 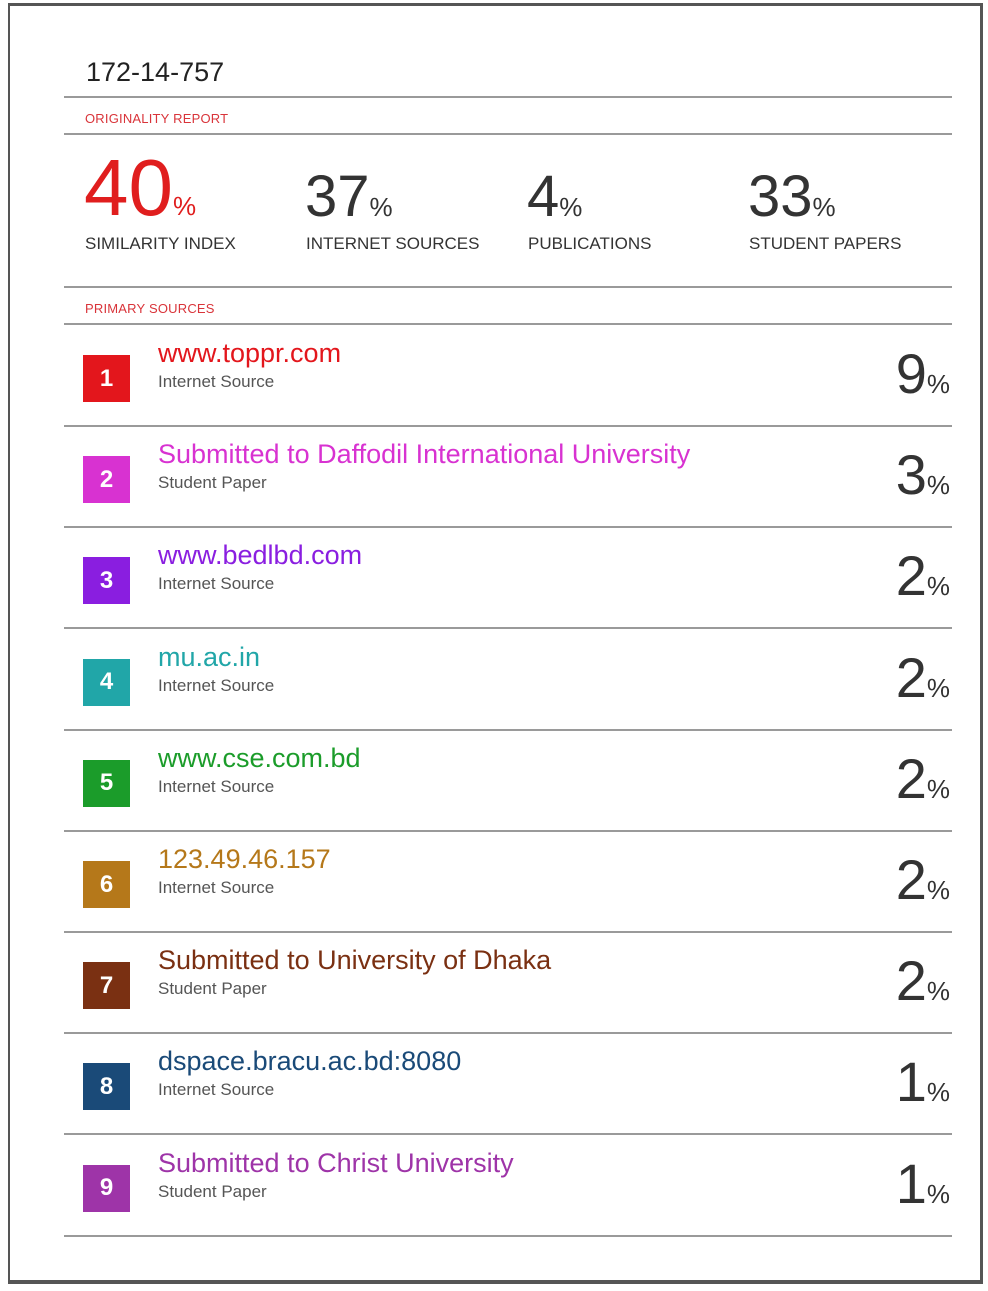 I want to click on source-title: www.toppr.com, so click(x=250, y=353).